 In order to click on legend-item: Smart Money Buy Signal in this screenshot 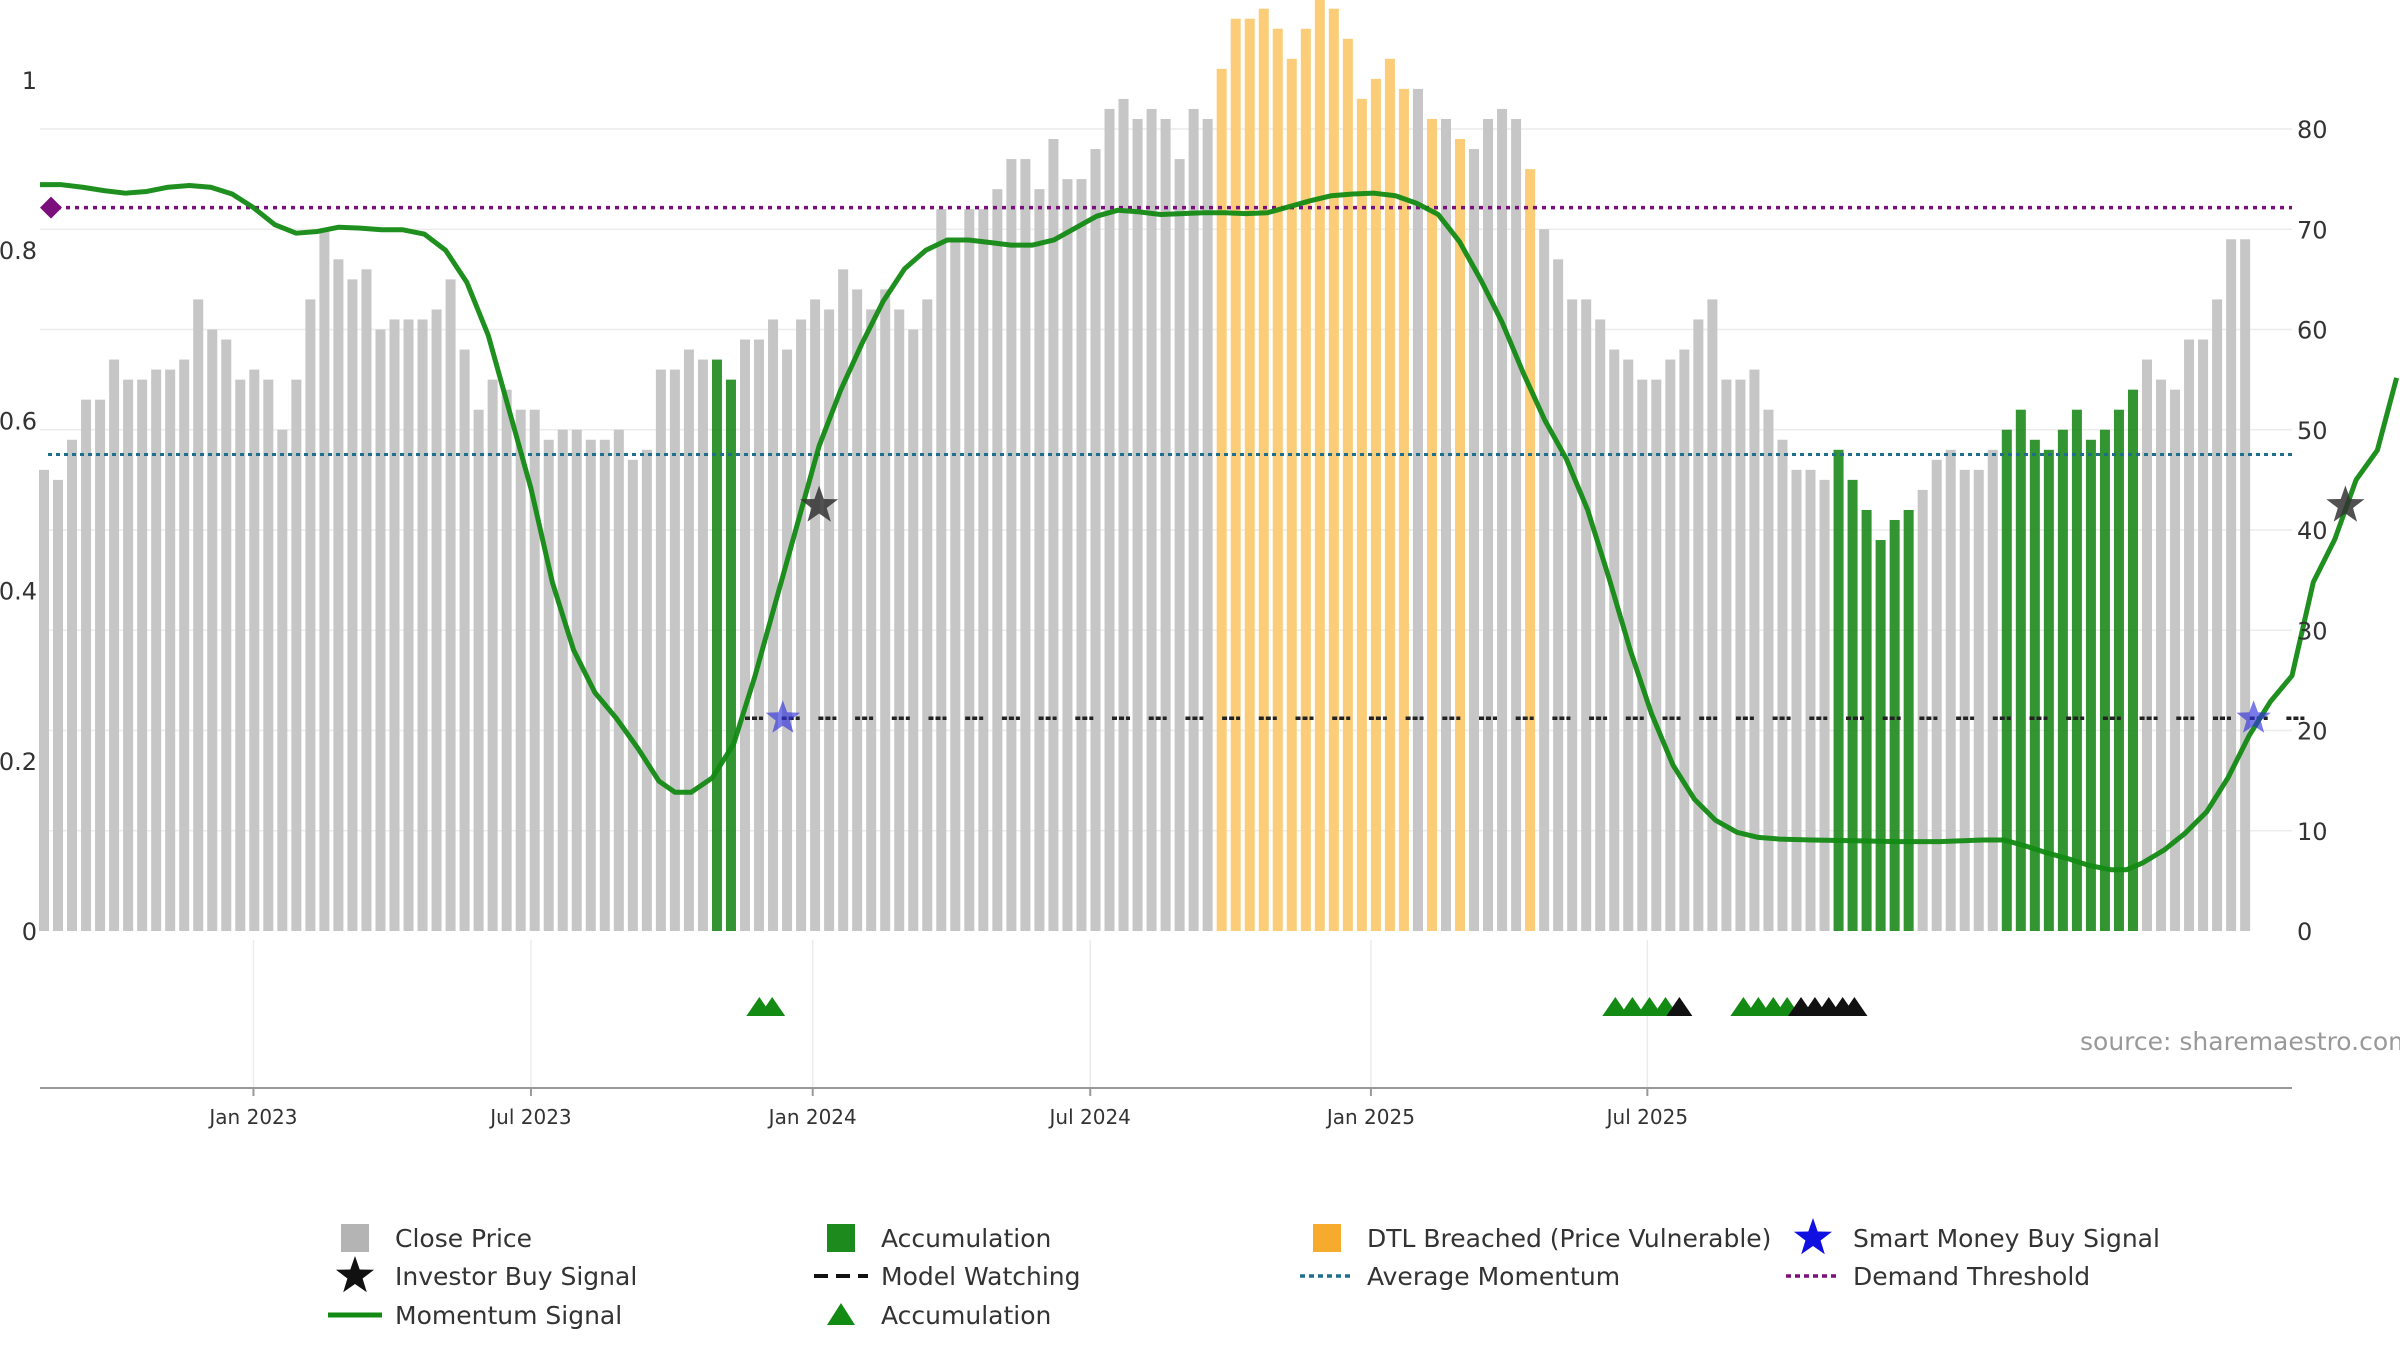, I will do `click(1977, 1236)`.